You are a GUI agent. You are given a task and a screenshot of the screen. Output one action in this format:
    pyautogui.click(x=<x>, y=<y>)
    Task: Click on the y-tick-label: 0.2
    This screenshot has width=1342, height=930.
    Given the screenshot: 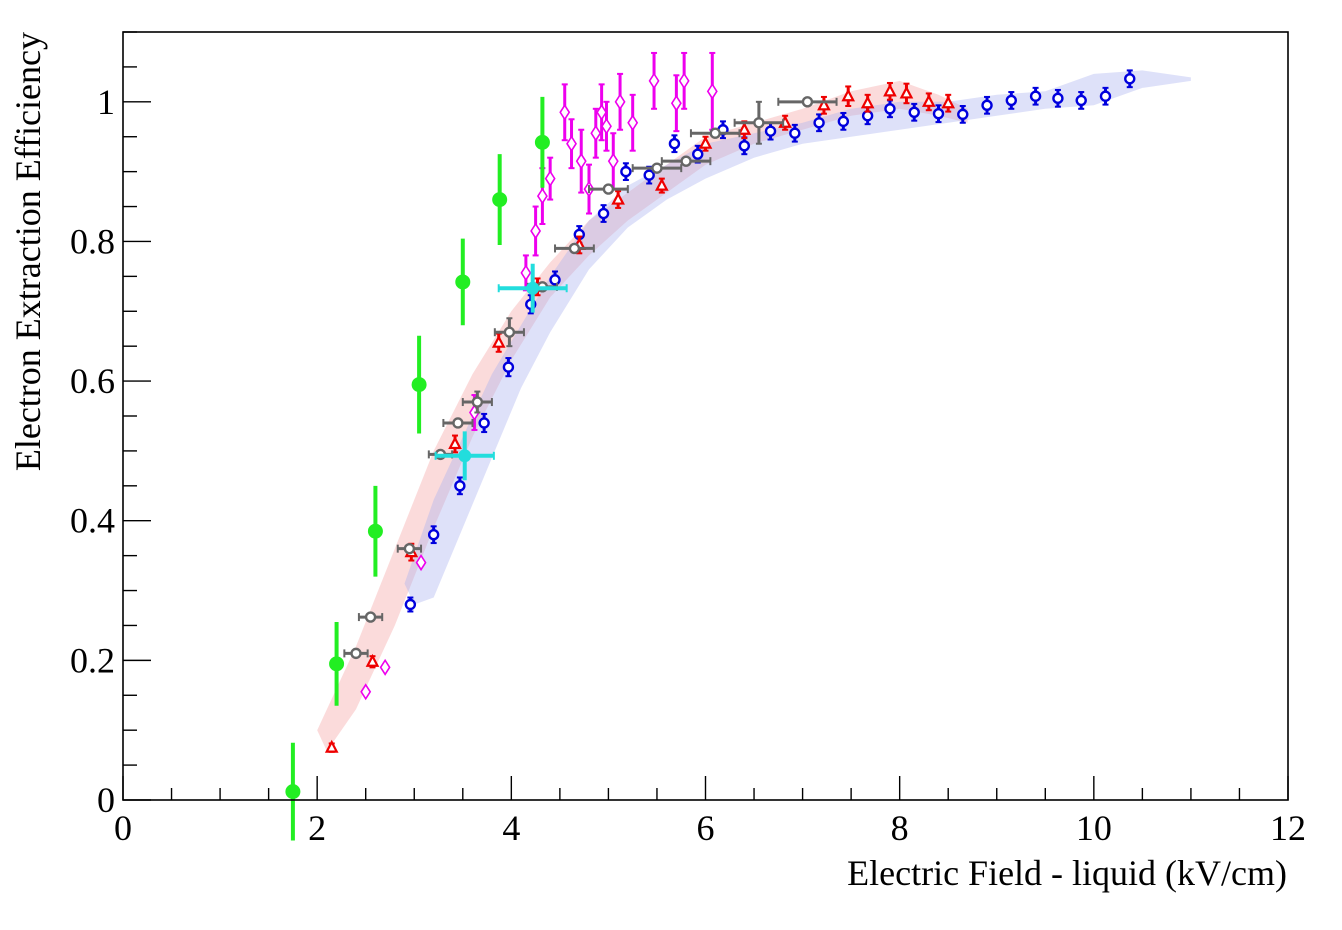 What is the action you would take?
    pyautogui.click(x=92, y=660)
    